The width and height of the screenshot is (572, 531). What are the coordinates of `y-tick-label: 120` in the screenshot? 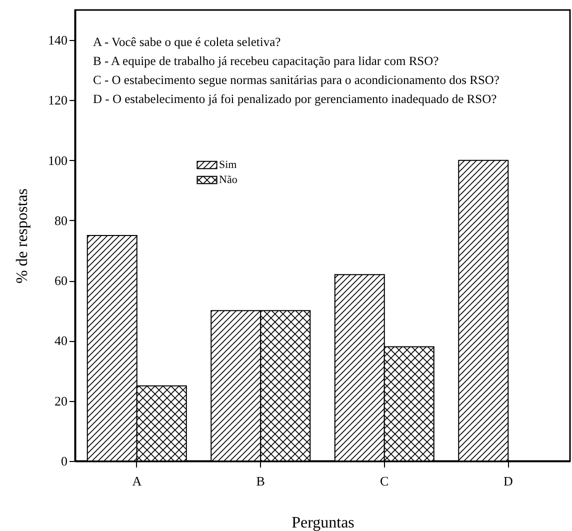 It's located at (58, 100).